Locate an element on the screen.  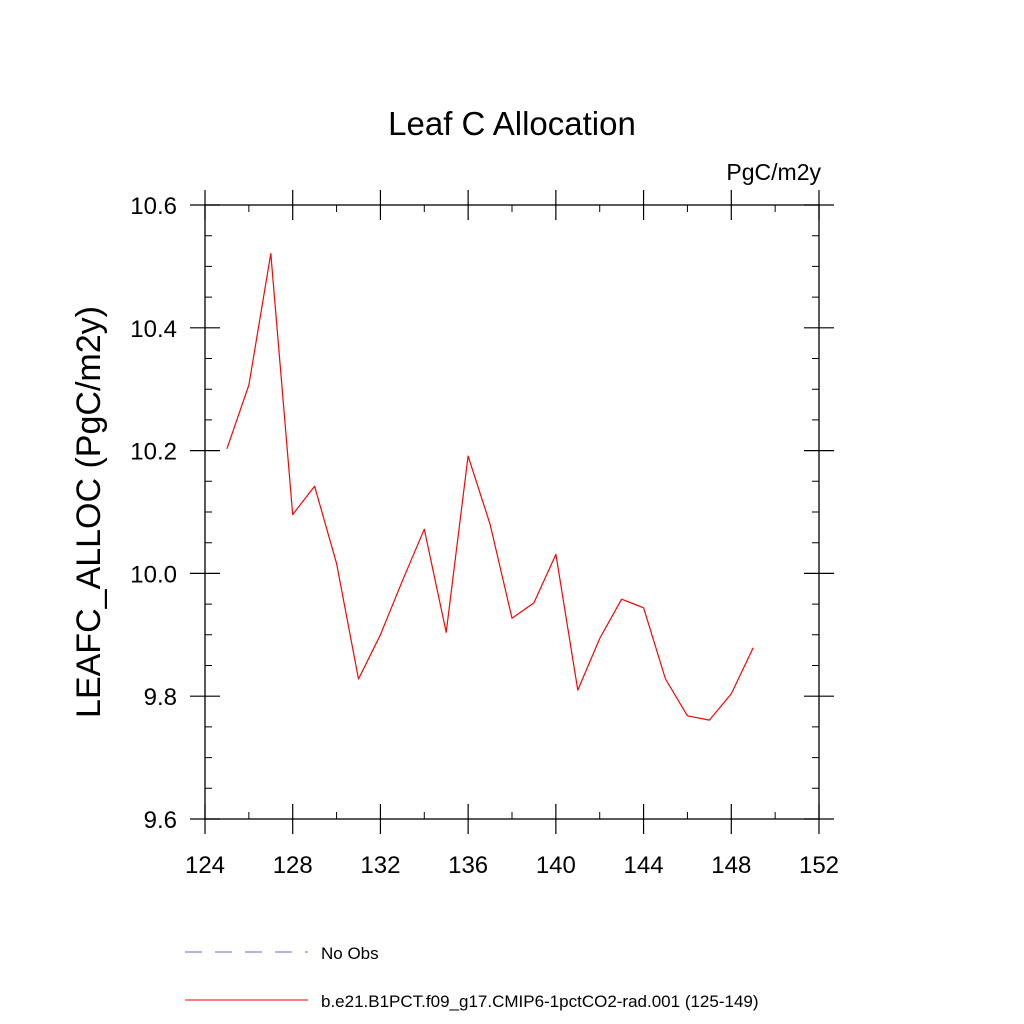
x-tick-label: 136 is located at coordinates (468, 865).